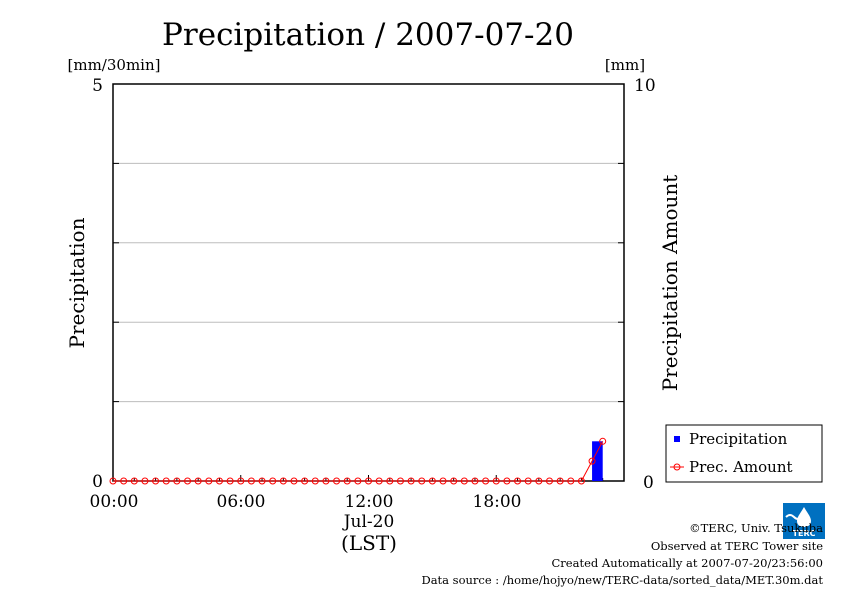 This screenshot has height=595, width=842. I want to click on footer-observed: Observed at TERC Tower site, so click(736, 546).